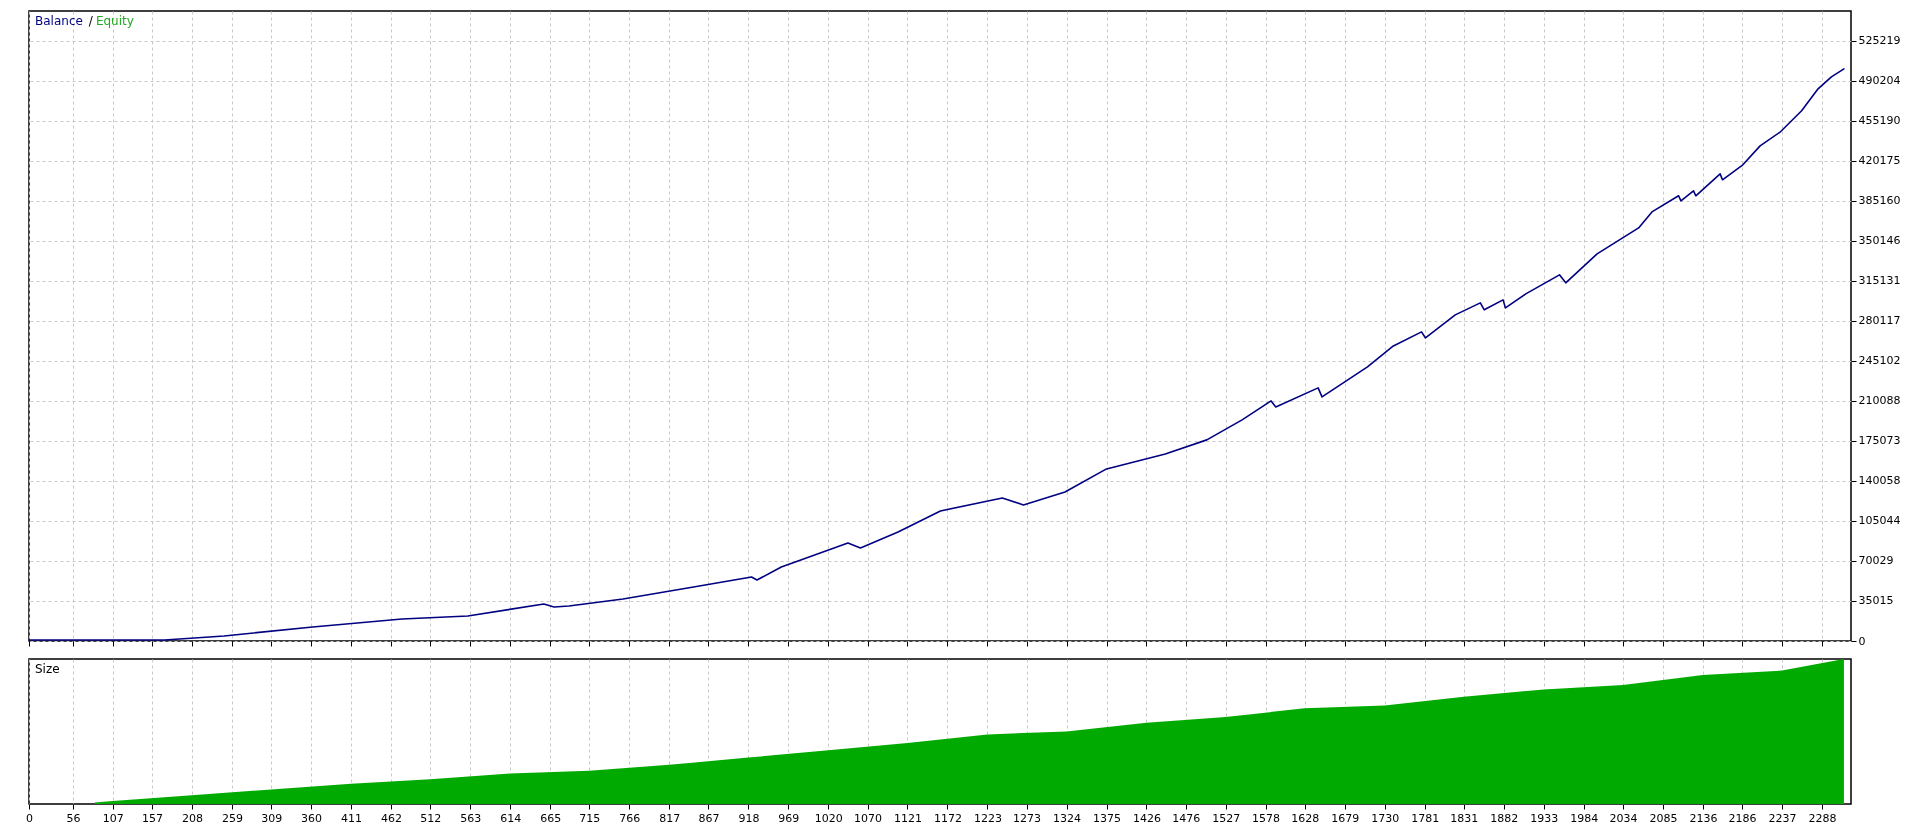 The image size is (1909, 827). Describe the element at coordinates (551, 818) in the screenshot. I see `x-tick-label: 665` at that location.